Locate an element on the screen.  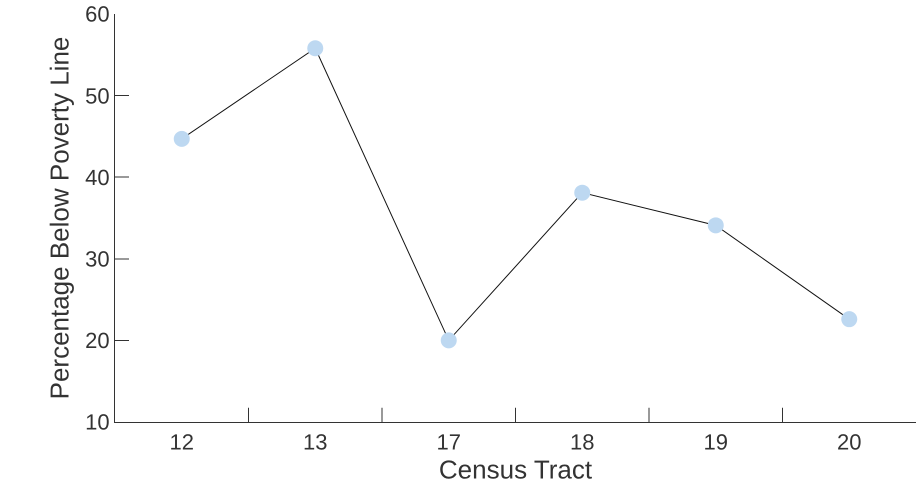
x-tick-label: 19 is located at coordinates (716, 441).